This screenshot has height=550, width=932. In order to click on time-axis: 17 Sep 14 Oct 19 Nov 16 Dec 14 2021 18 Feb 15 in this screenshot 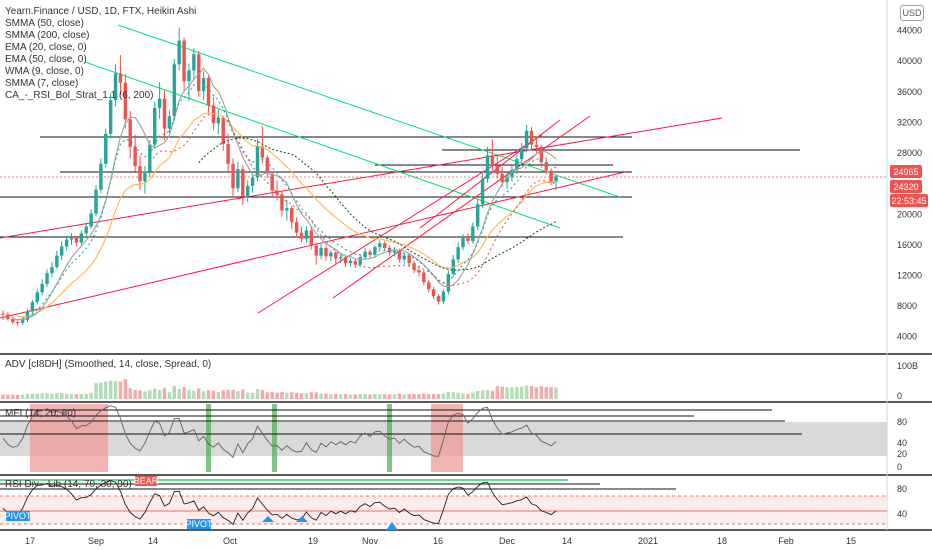, I will do `click(440, 541)`.